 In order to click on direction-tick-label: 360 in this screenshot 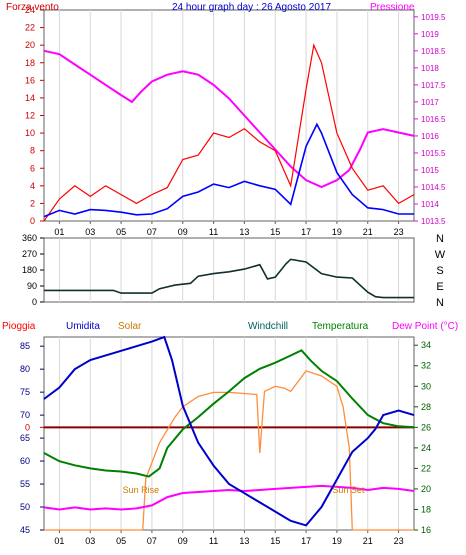, I will do `click(29, 238)`.